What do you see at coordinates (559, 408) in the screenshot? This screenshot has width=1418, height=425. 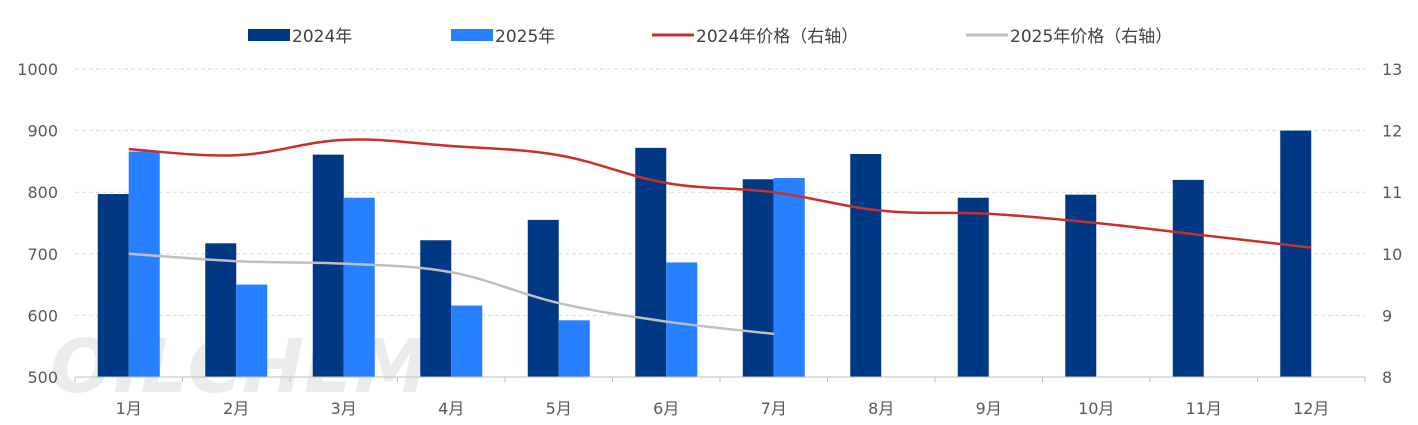 I see `x-tick-label: 5月` at bounding box center [559, 408].